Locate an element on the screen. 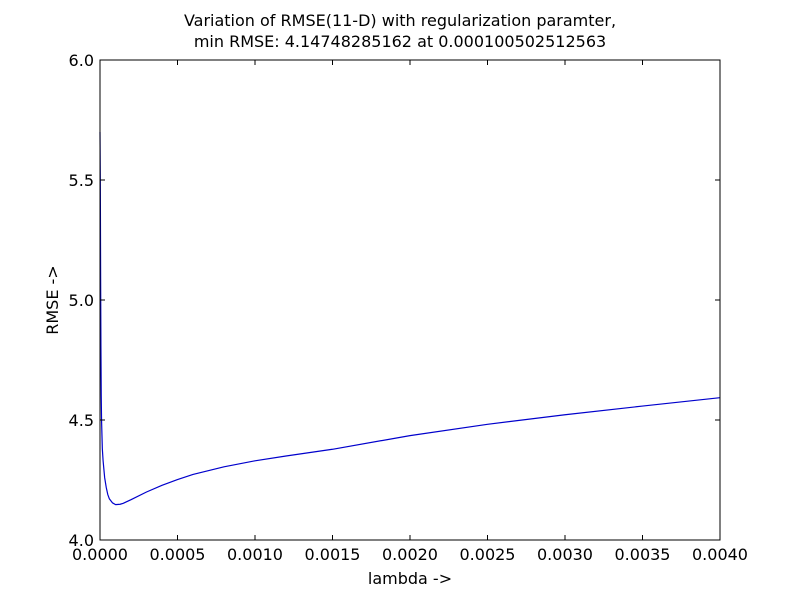  x-tick-label: 0.0000 is located at coordinates (100, 554).